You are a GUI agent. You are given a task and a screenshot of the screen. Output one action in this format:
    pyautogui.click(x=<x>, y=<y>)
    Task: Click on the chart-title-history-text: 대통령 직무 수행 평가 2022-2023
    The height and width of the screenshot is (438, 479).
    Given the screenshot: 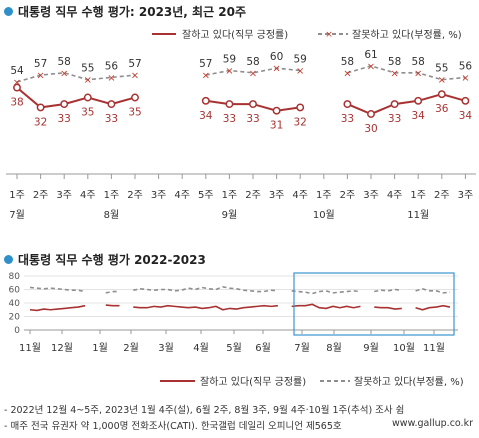 What is the action you would take?
    pyautogui.click(x=112, y=260)
    